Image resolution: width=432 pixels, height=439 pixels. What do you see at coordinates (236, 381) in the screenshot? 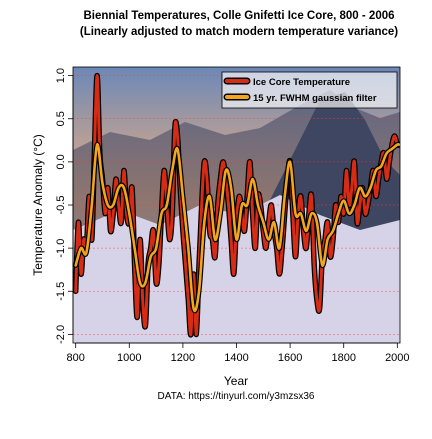
I see `x-axis-label: Year` at bounding box center [236, 381].